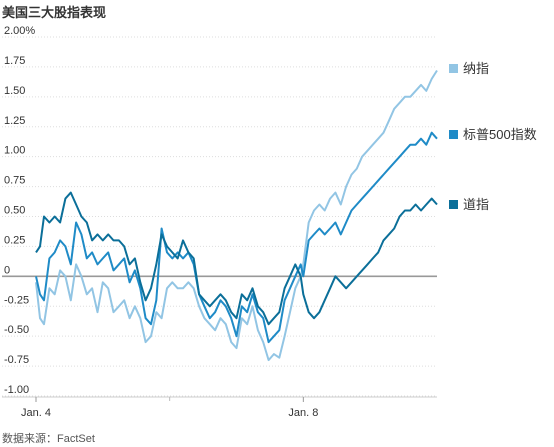 The image size is (554, 447). Describe the element at coordinates (16, 390) in the screenshot. I see `y-tick-label: -1.00` at that location.